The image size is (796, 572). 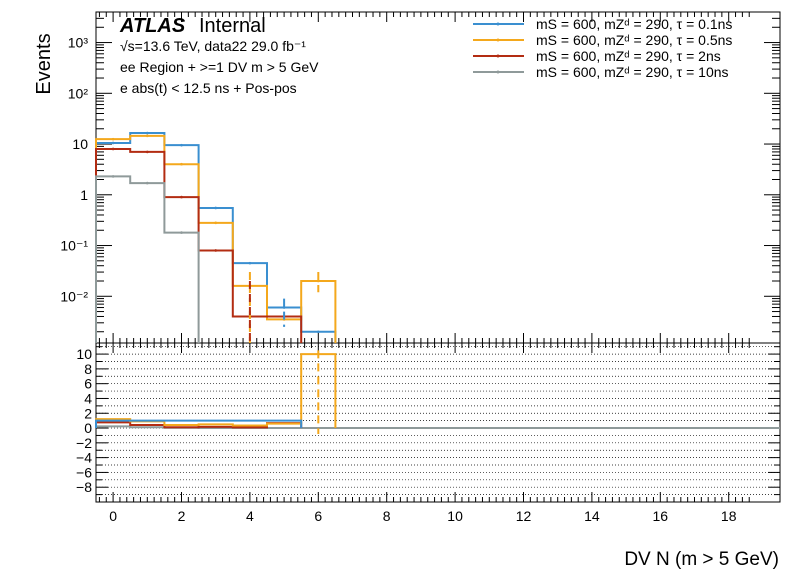 What do you see at coordinates (250, 516) in the screenshot?
I see `x-tick-label: 4` at bounding box center [250, 516].